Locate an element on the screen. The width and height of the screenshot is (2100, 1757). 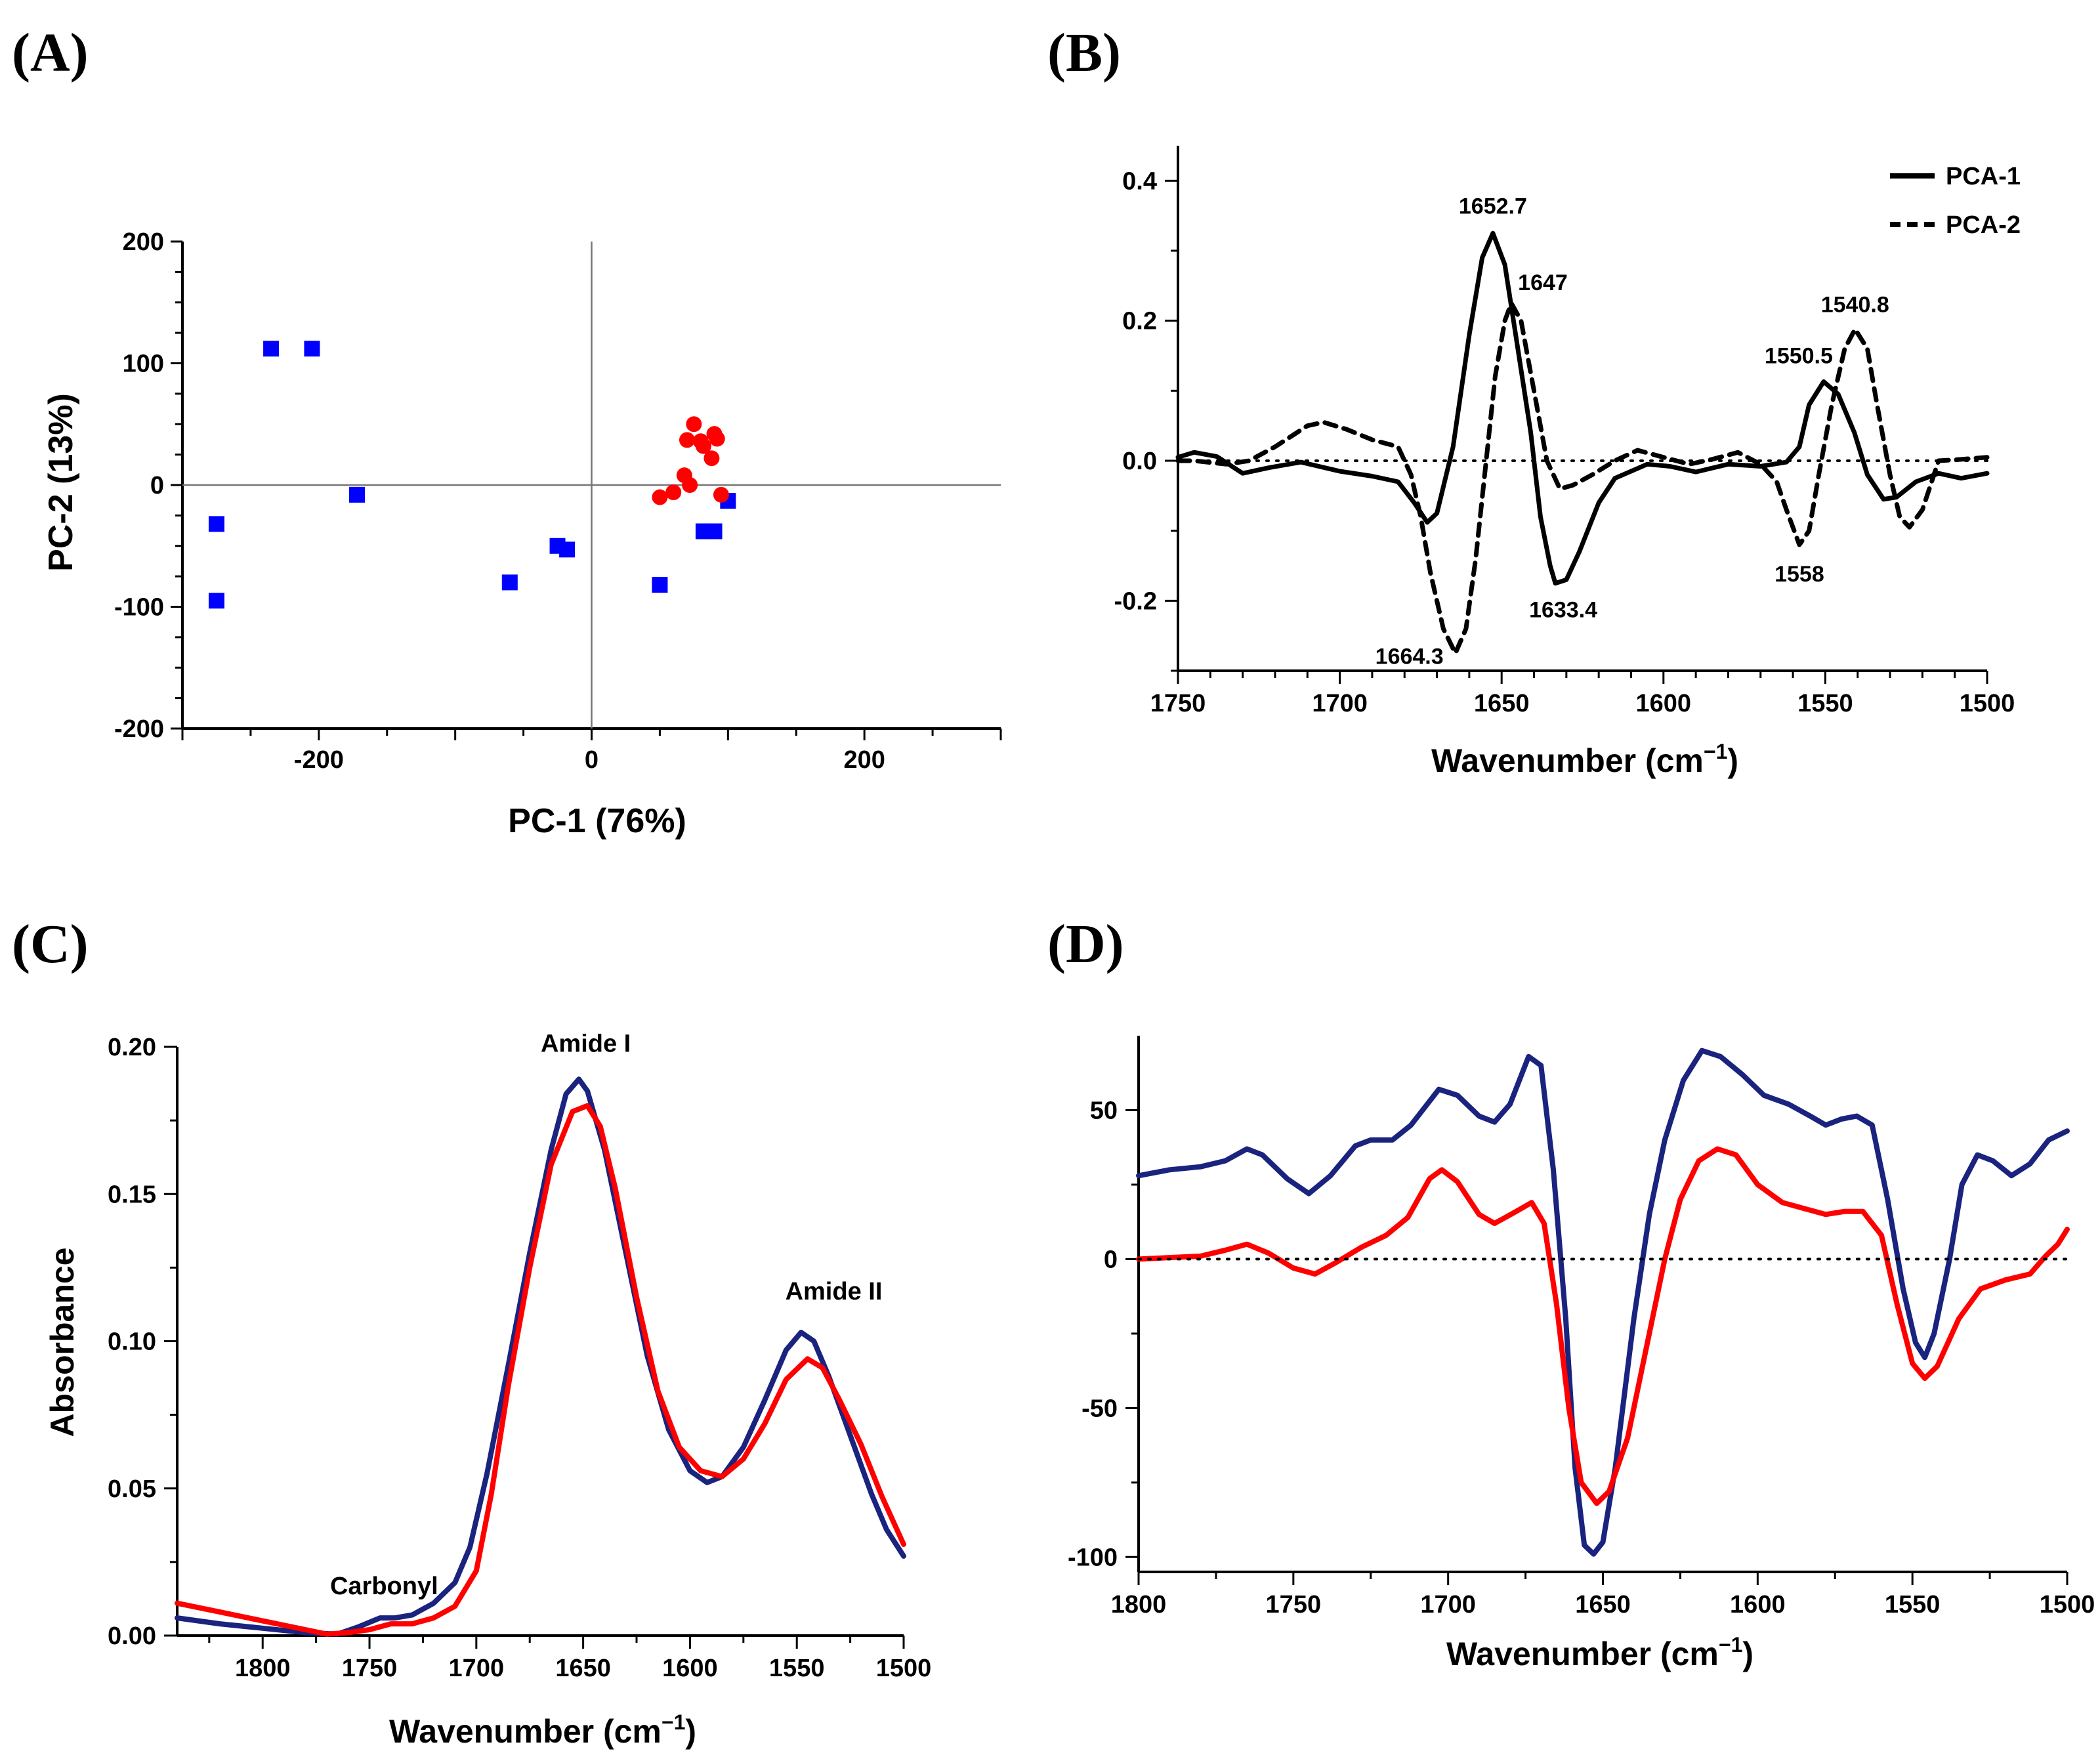
annotations-b: 1652.7 1647 1664.3 1633.4 1550.5 1540.8 1558 is located at coordinates (1632, 431).